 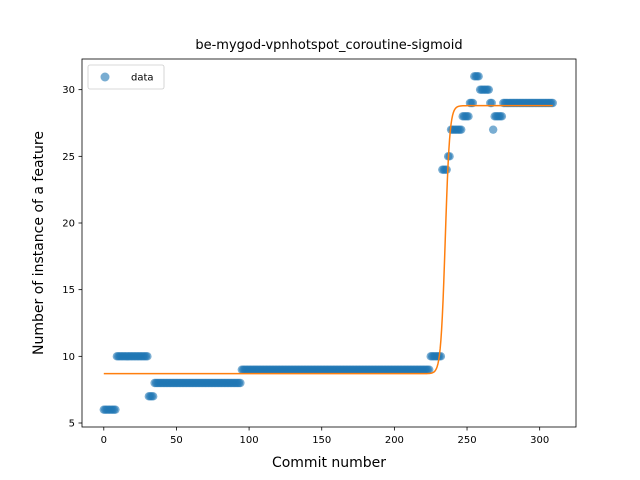 What do you see at coordinates (321, 440) in the screenshot?
I see `x-tick-label: 150` at bounding box center [321, 440].